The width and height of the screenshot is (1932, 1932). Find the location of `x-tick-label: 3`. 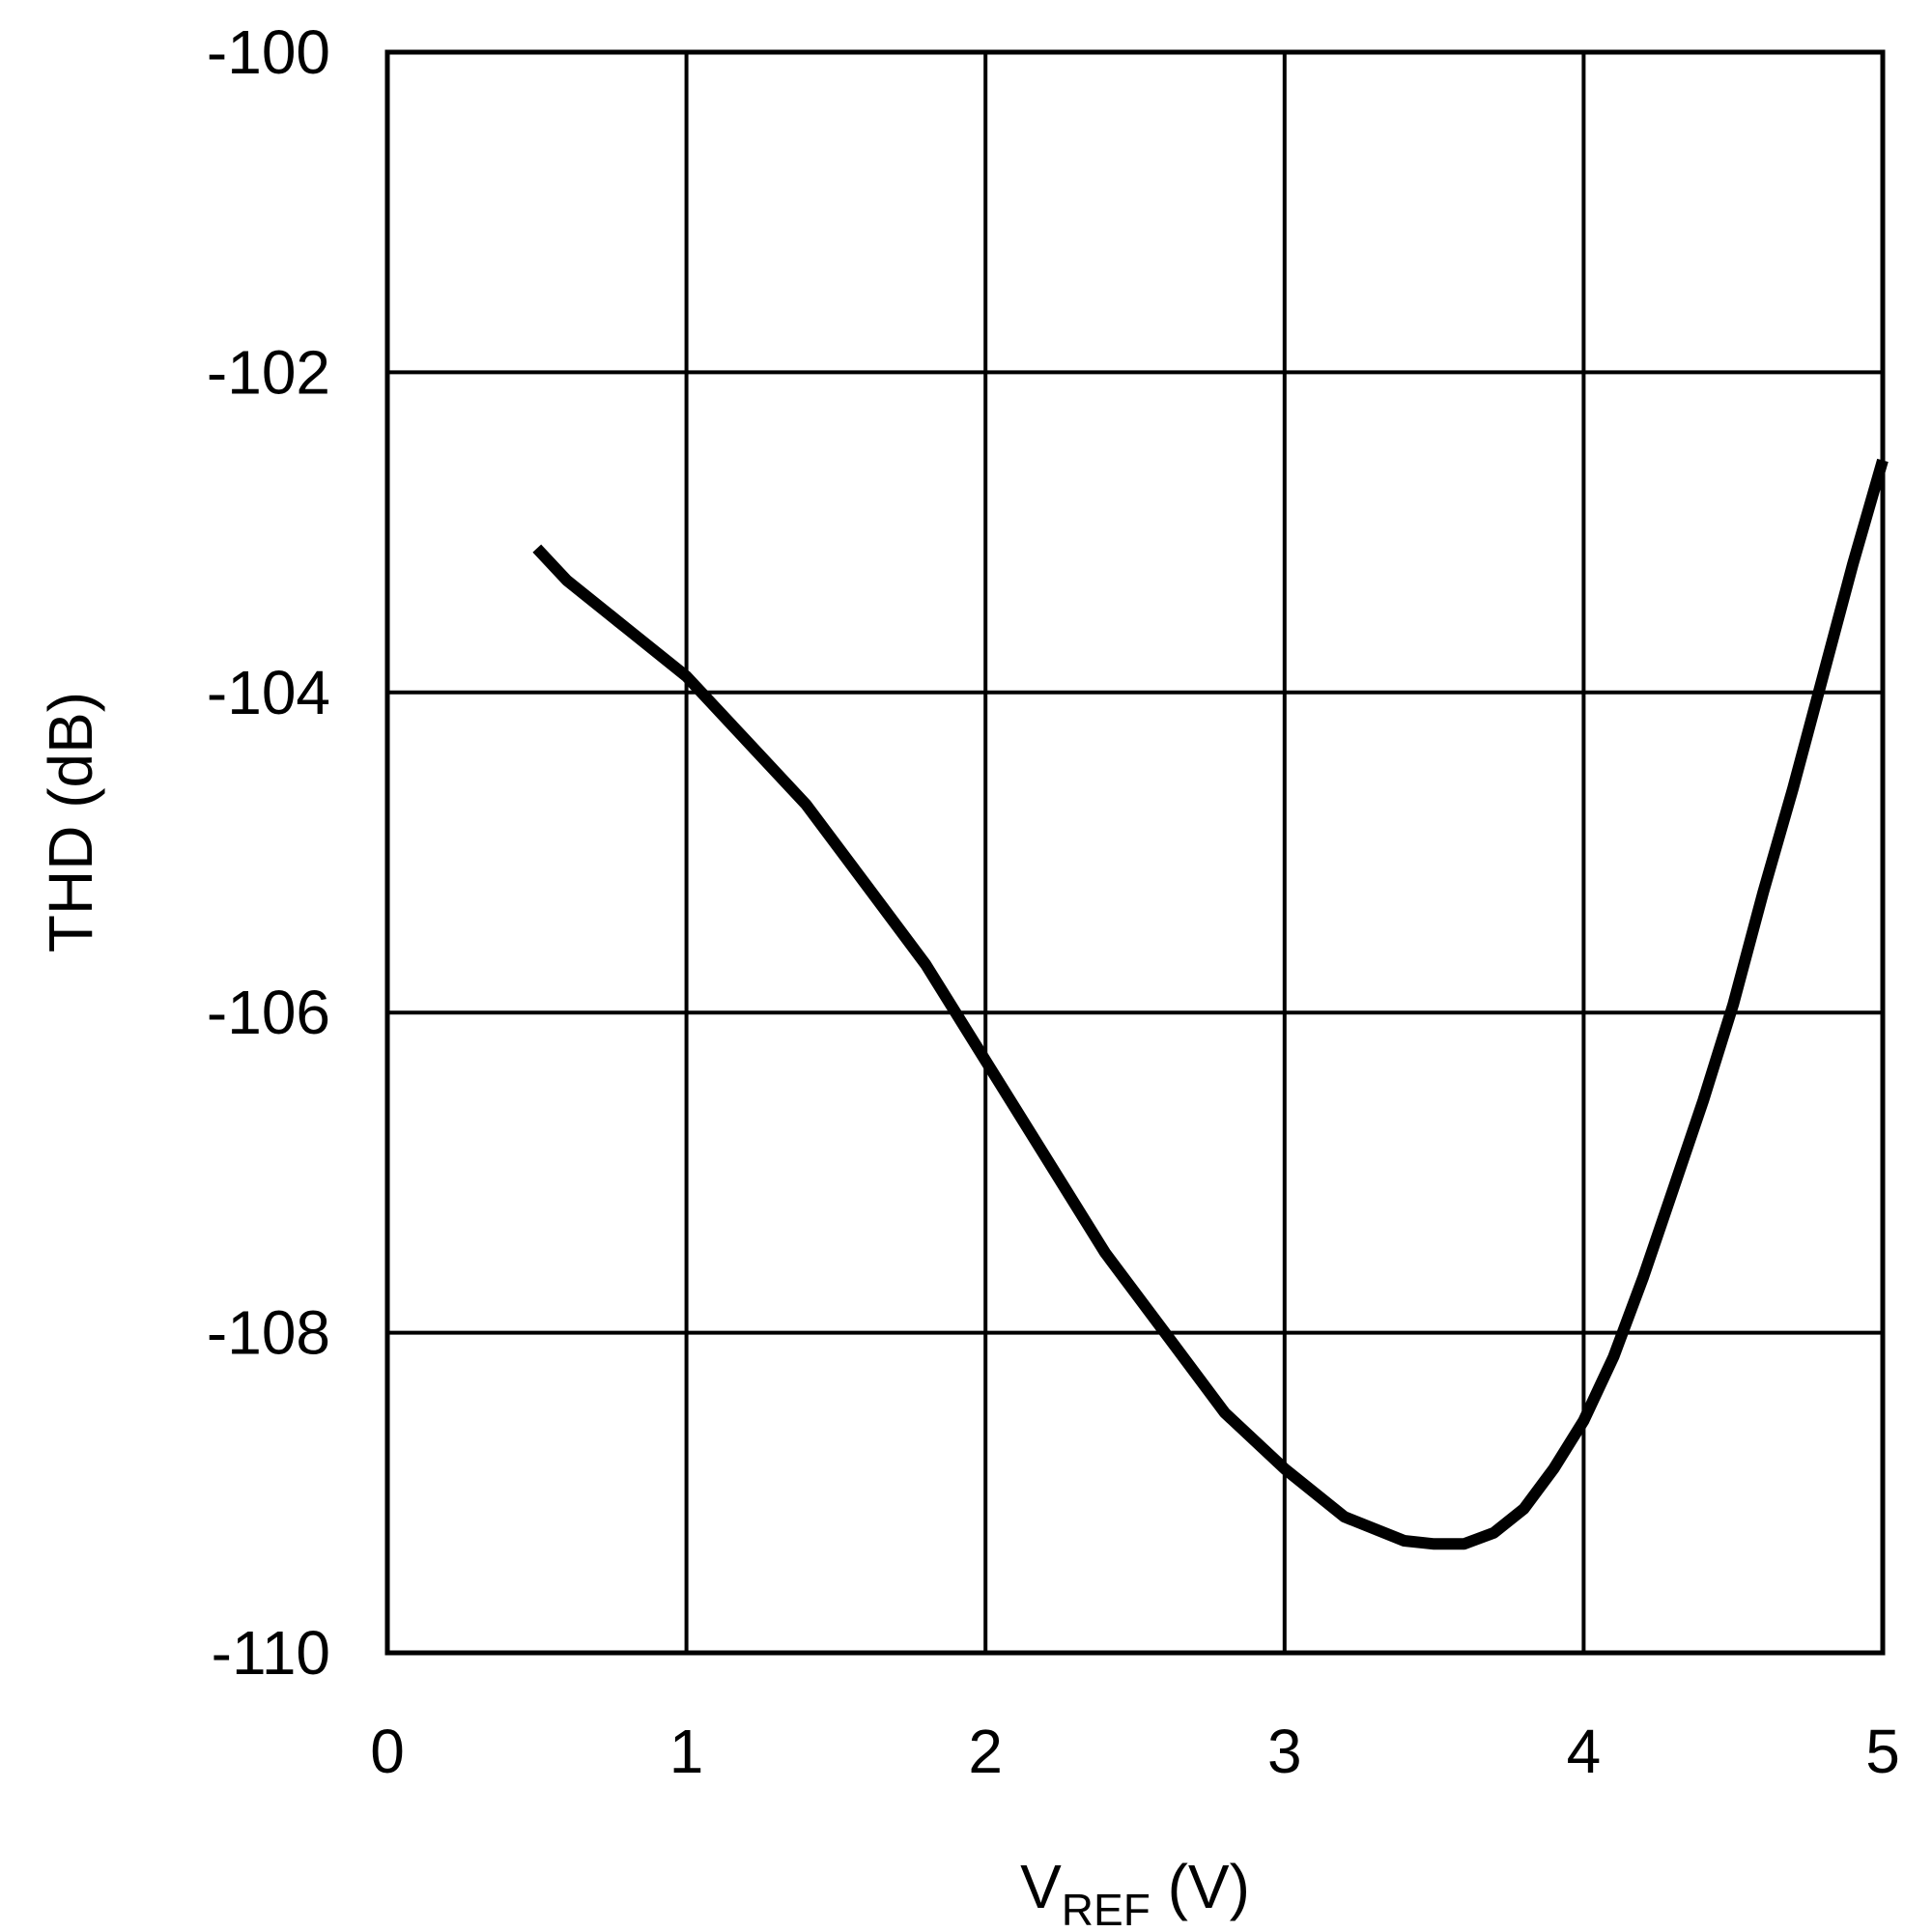

x-tick-label: 3 is located at coordinates (1284, 1751).